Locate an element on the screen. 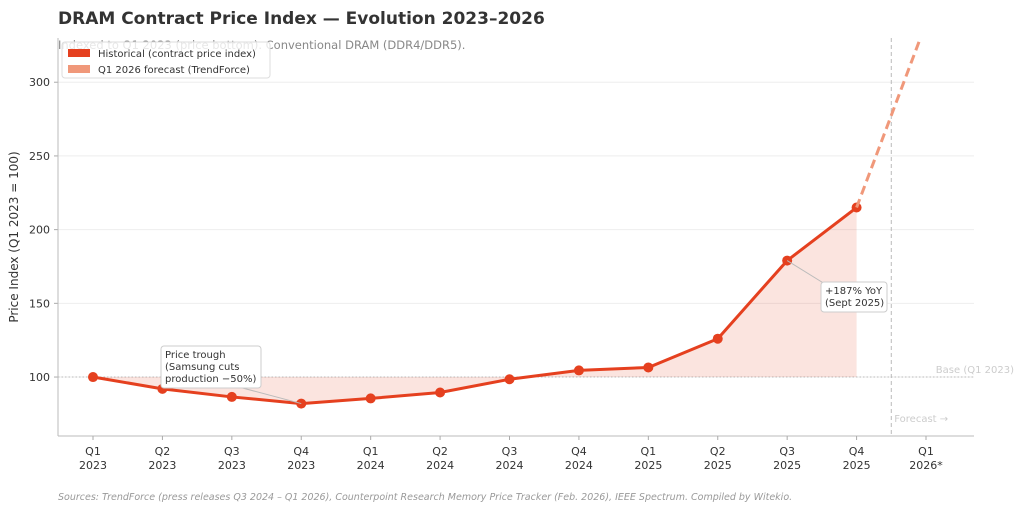  x-tick-label: Q4 2025 is located at coordinates (857, 458).